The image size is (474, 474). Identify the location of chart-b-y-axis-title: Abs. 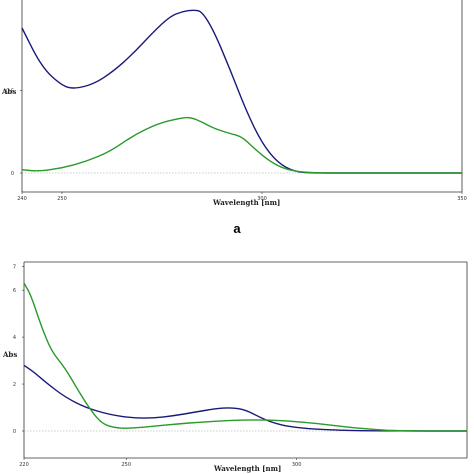
(9, 354).